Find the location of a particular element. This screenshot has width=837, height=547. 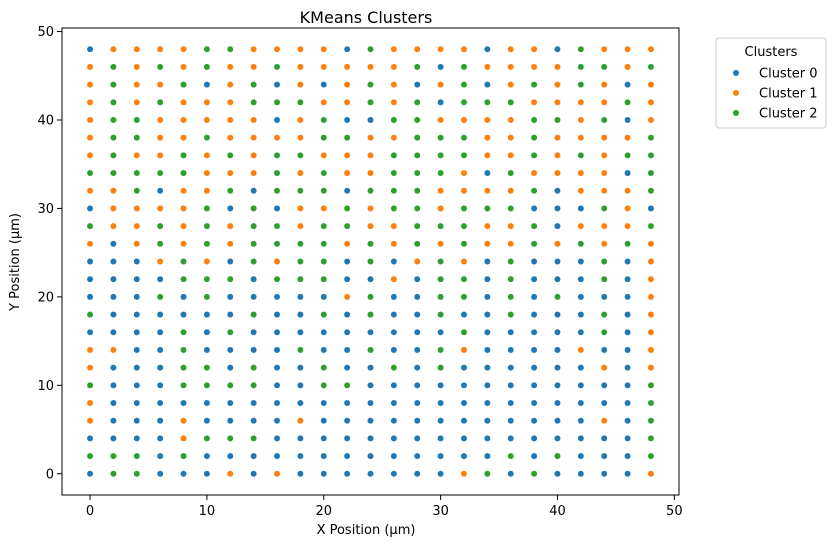

x-tick-label: 30 is located at coordinates (440, 511).